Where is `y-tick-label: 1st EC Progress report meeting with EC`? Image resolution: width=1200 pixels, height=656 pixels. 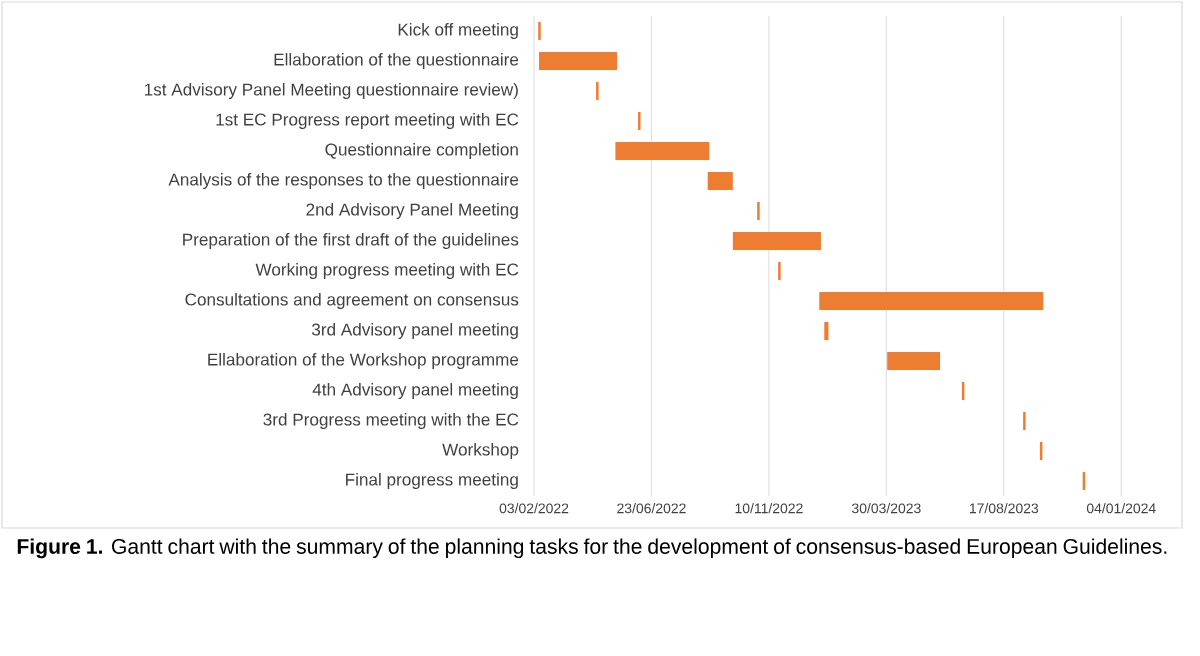
y-tick-label: 1st EC Progress report meeting with EC is located at coordinates (367, 121).